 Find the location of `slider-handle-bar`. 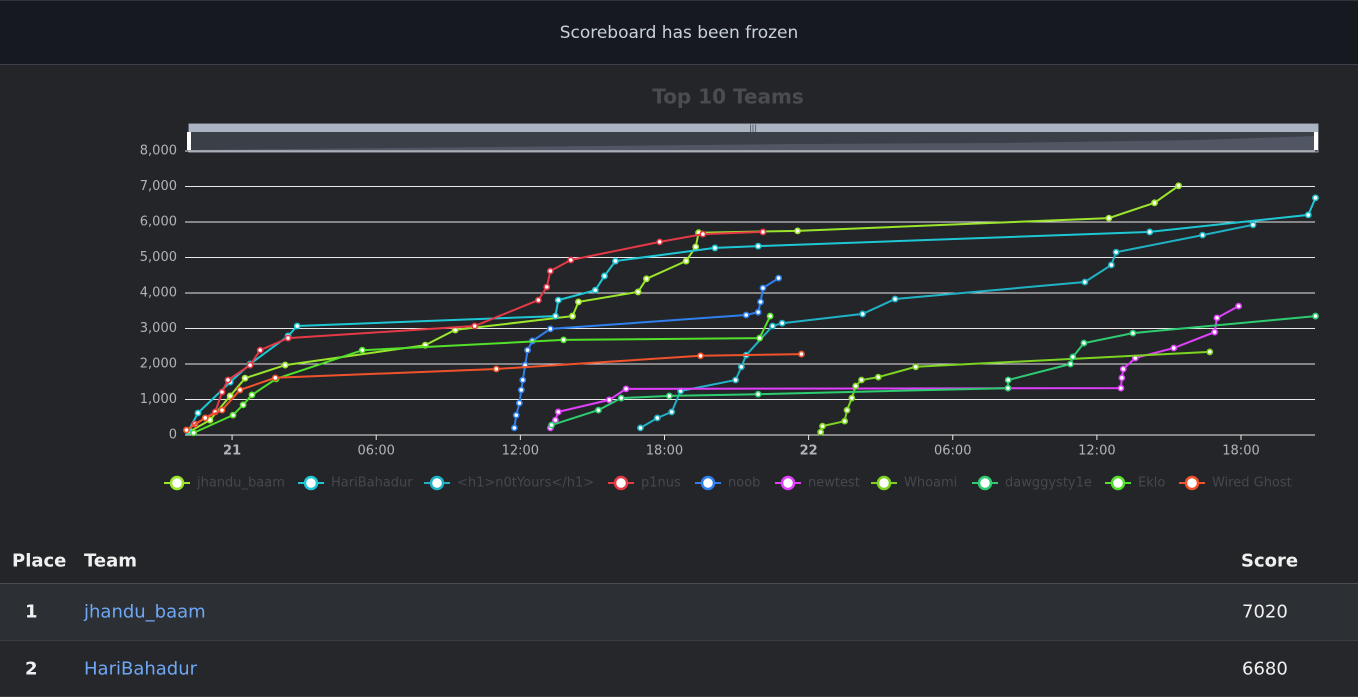

slider-handle-bar is located at coordinates (753, 128).